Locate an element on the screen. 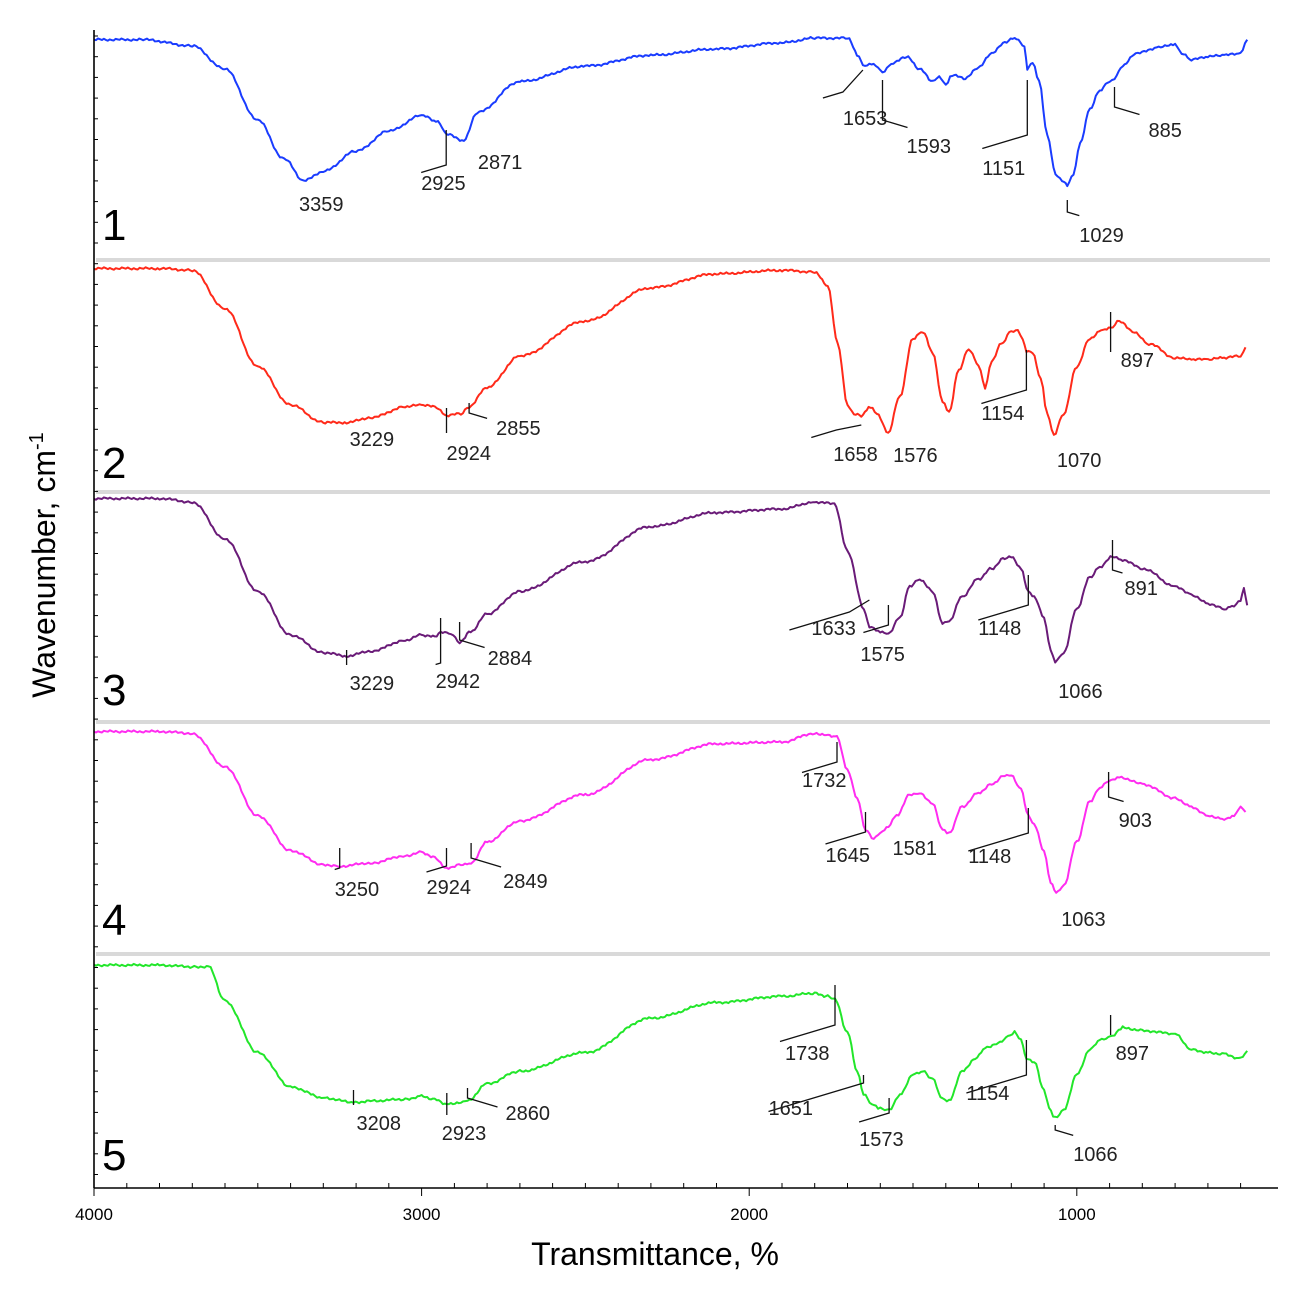 The height and width of the screenshot is (1290, 1305). x-axis-title: Transmittance, % is located at coordinates (655, 1254).